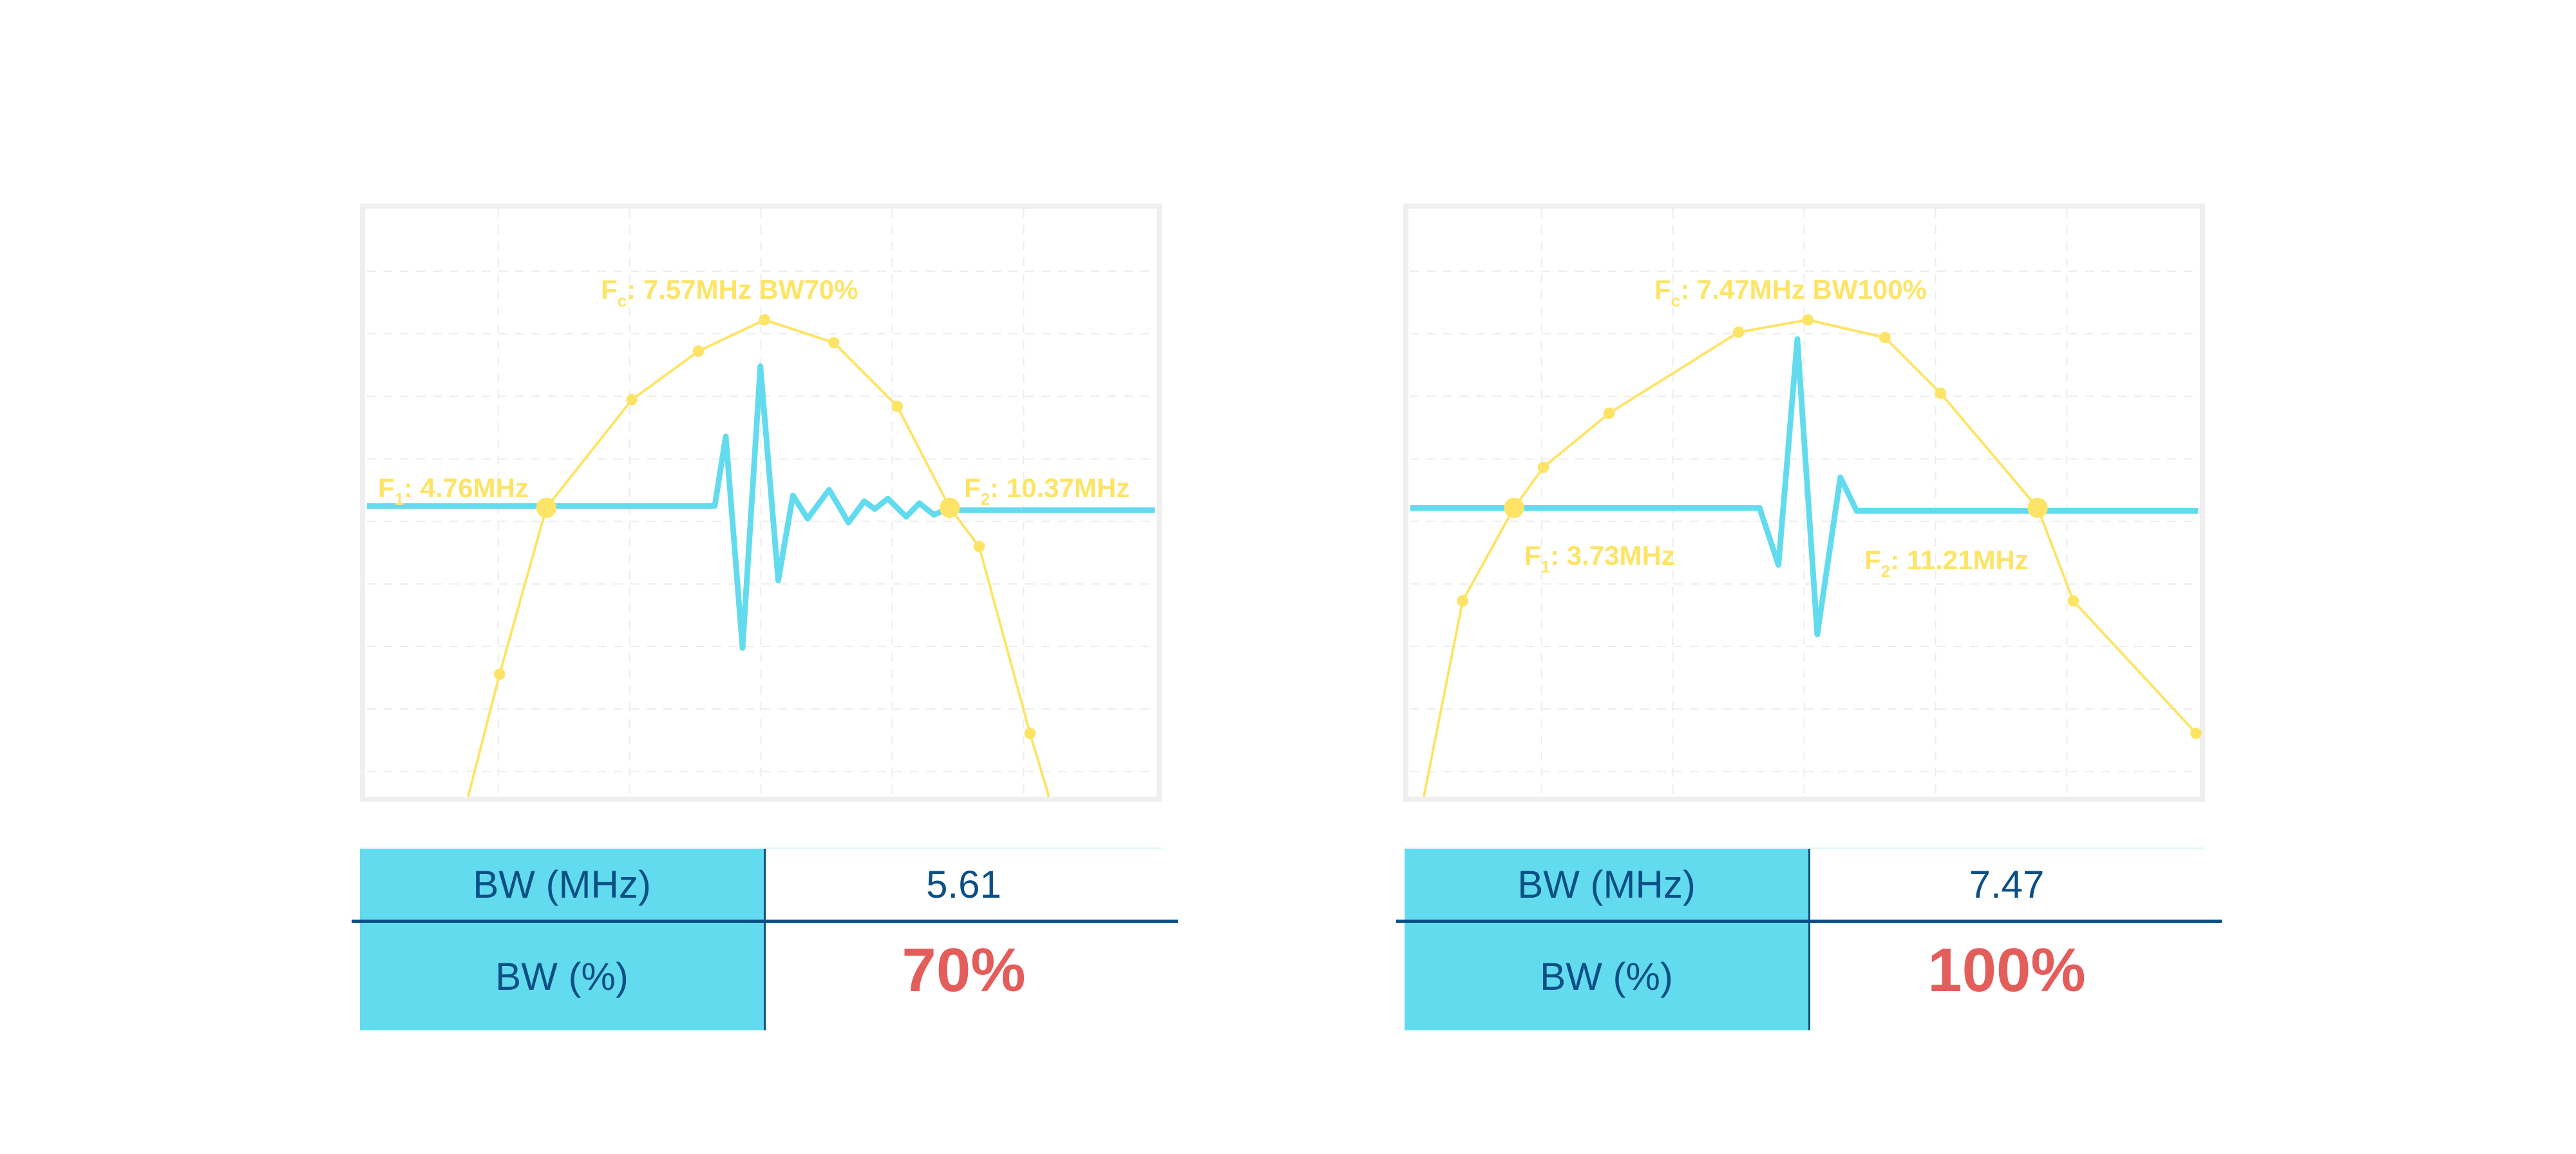  What do you see at coordinates (1946, 563) in the screenshot?
I see `f2-label: F2: 11.21MHz` at bounding box center [1946, 563].